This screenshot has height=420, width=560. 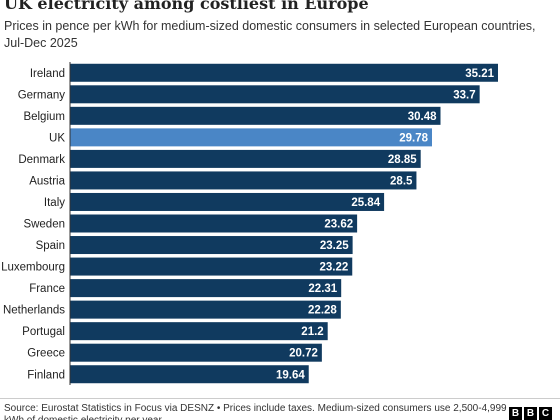 What do you see at coordinates (54, 203) in the screenshot?
I see `y-tick-label: Italy` at bounding box center [54, 203].